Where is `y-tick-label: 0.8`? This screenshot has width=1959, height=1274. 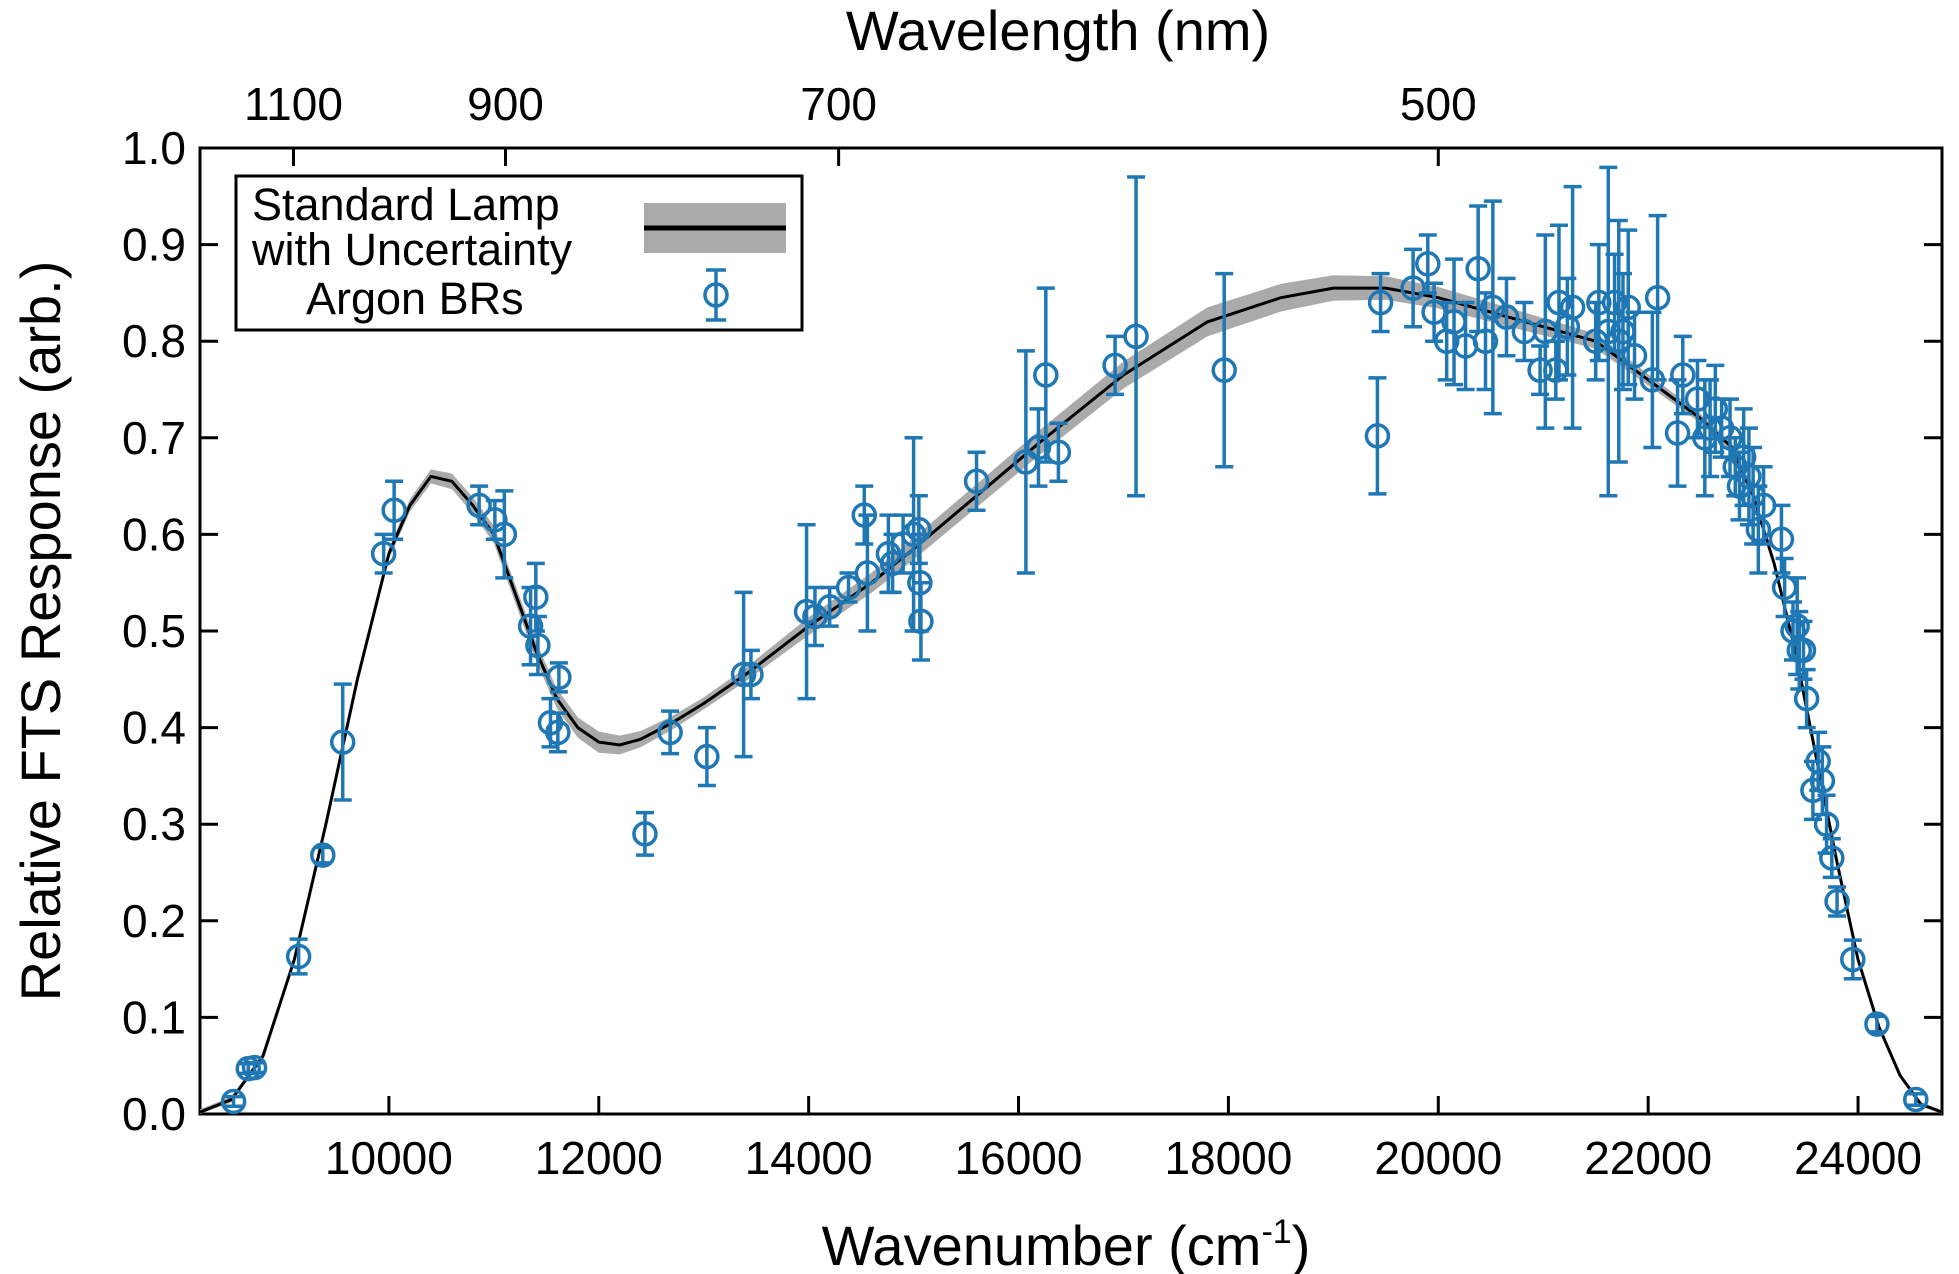
y-tick-label: 0.8 is located at coordinates (154, 341).